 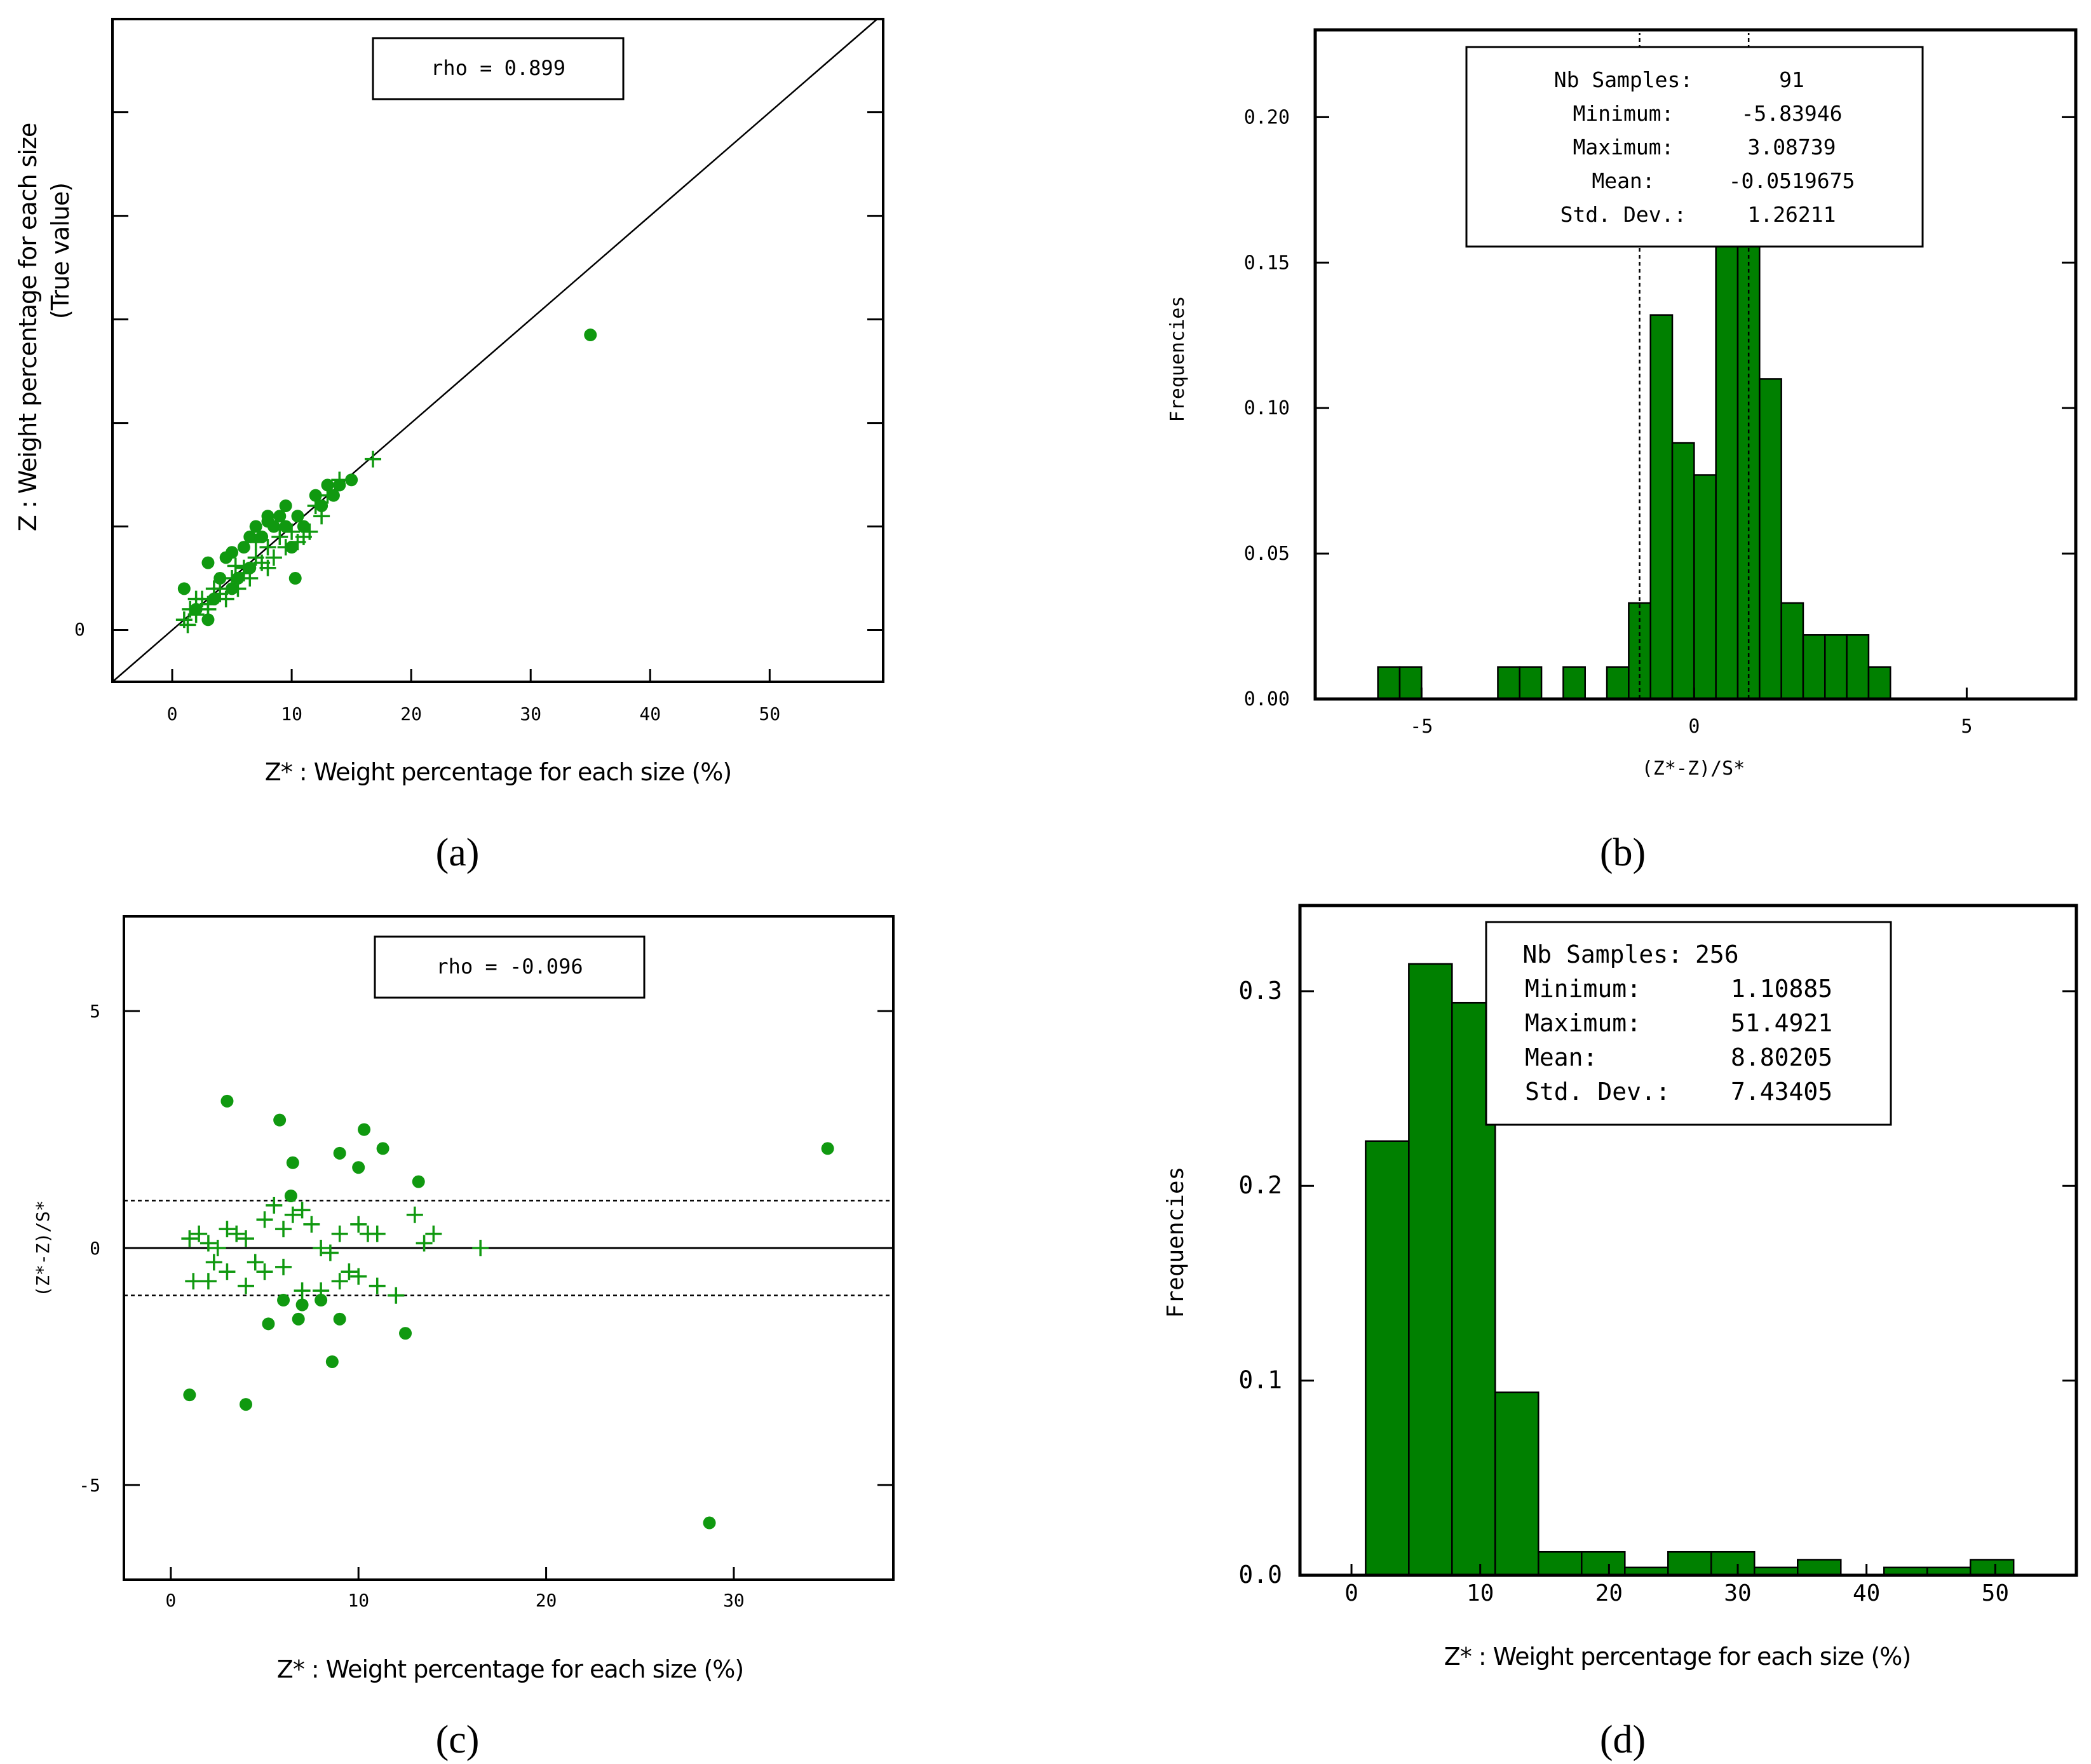 What do you see at coordinates (546, 1600) in the screenshot?
I see `panel-c-xtick-label: 20` at bounding box center [546, 1600].